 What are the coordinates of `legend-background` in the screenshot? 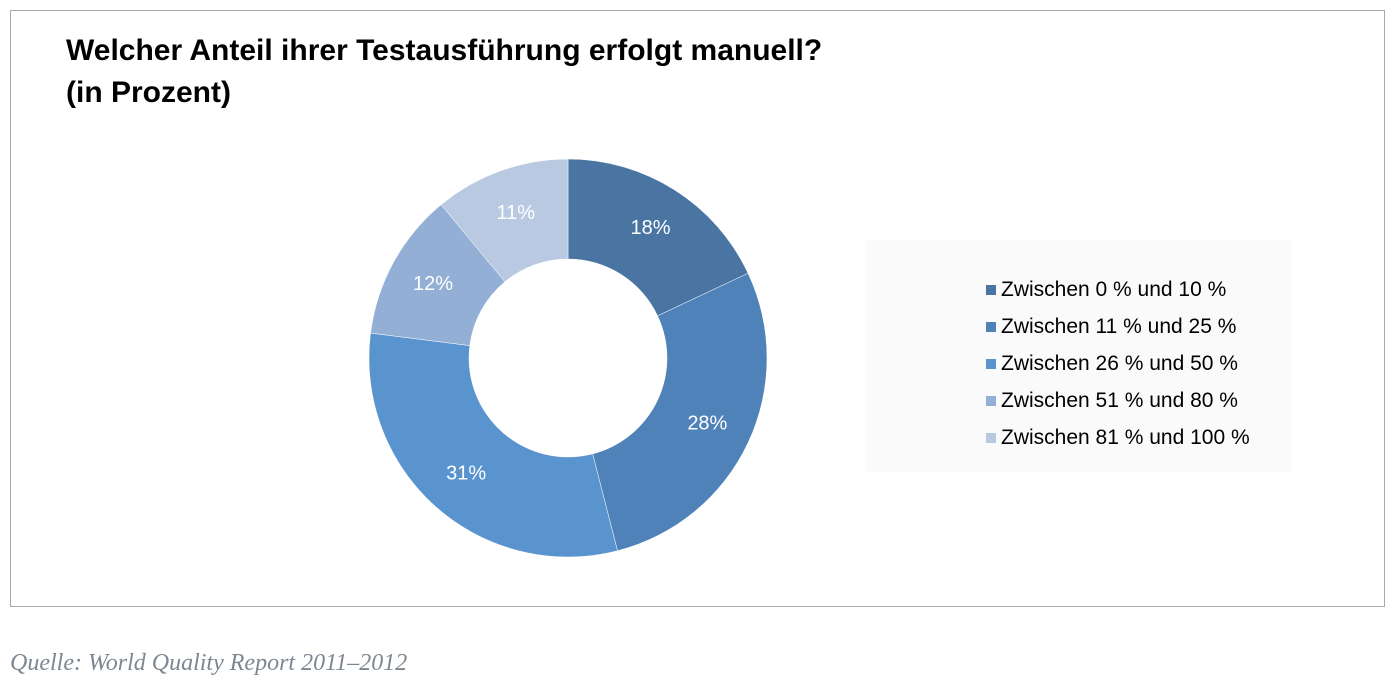 It's located at (1079, 356).